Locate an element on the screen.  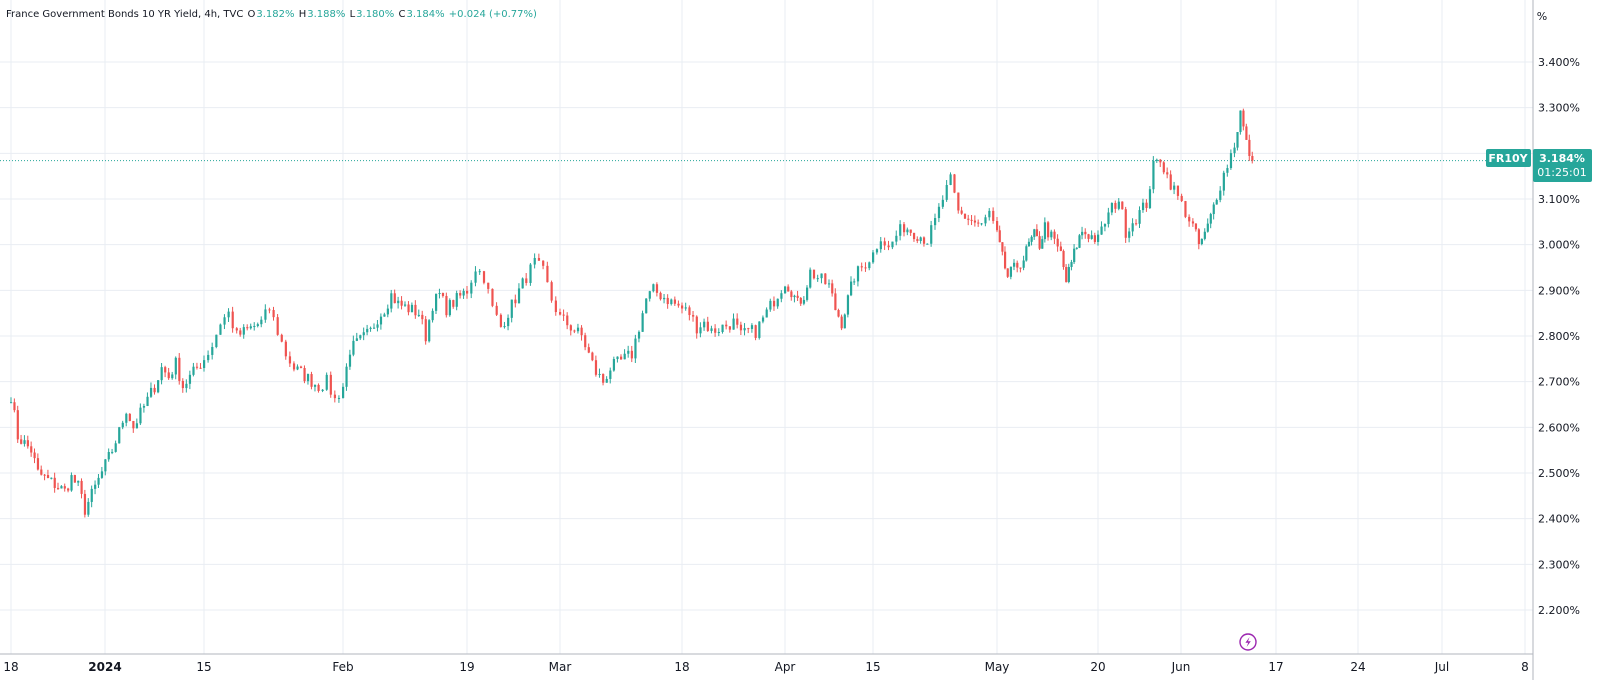
price-tick-label: 2.900% is located at coordinates (1559, 290).